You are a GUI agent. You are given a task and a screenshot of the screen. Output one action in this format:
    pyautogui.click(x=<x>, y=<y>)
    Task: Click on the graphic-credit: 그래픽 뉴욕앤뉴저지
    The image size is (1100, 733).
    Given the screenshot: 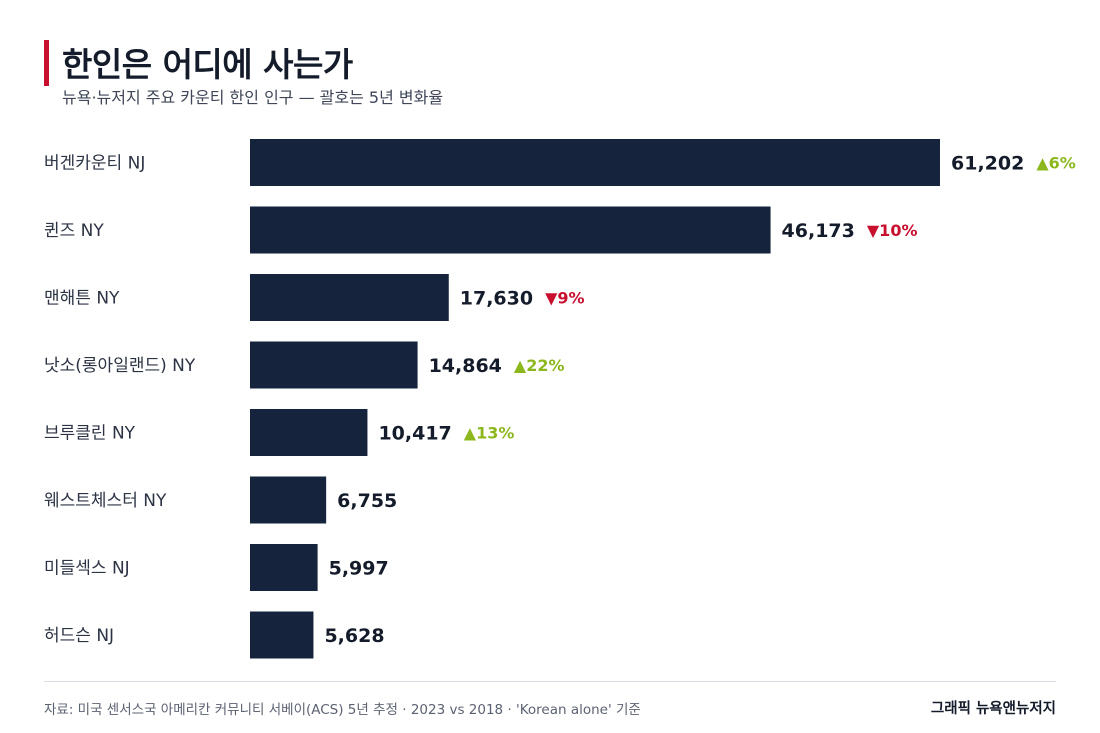 What is the action you would take?
    pyautogui.click(x=993, y=709)
    